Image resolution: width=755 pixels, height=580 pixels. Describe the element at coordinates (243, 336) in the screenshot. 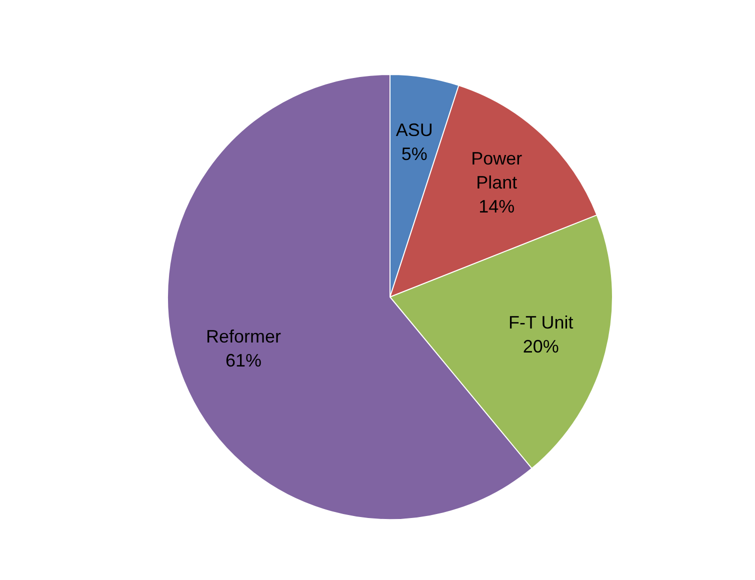

I see `slice-label: Reformer` at that location.